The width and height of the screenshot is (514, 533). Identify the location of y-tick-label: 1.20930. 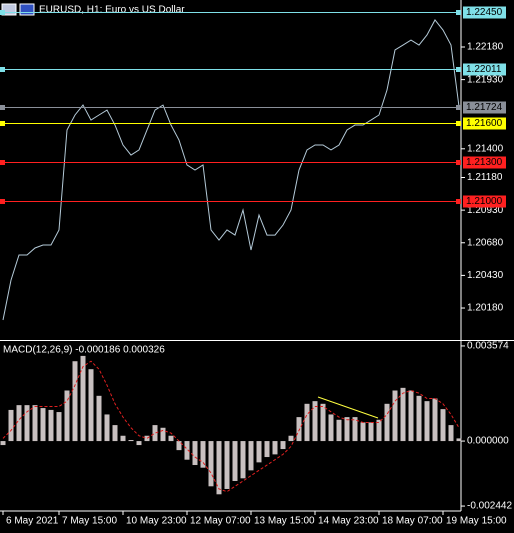
(485, 210).